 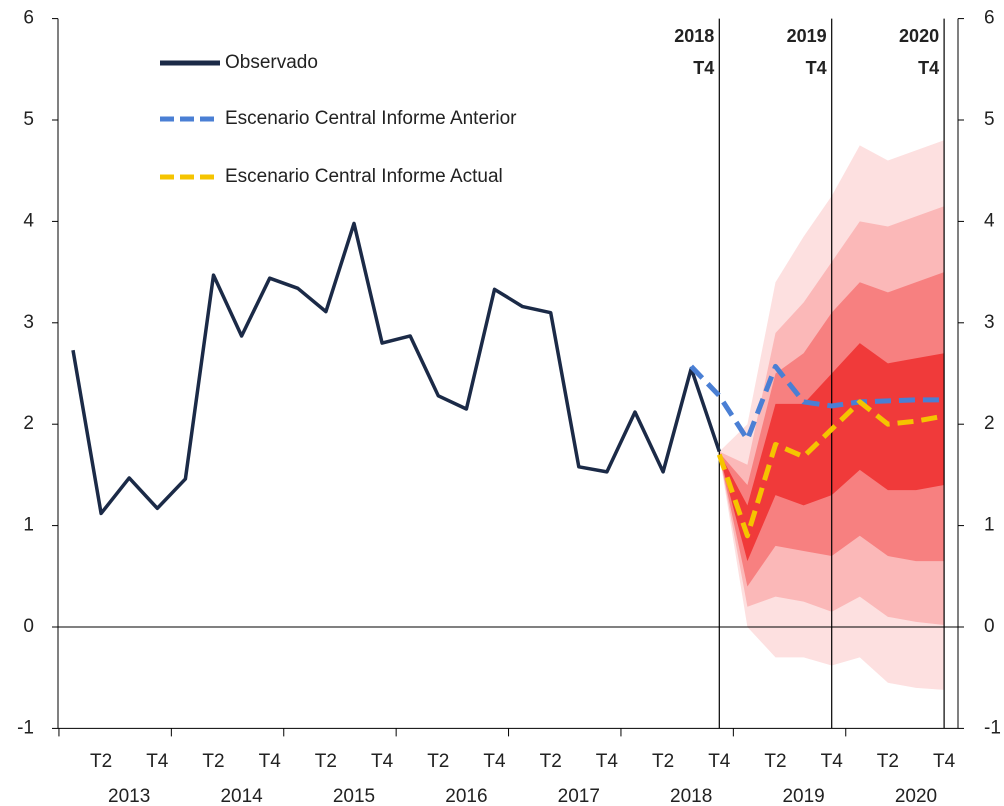 What do you see at coordinates (989, 525) in the screenshot?
I see `y2-tick-label: 1` at bounding box center [989, 525].